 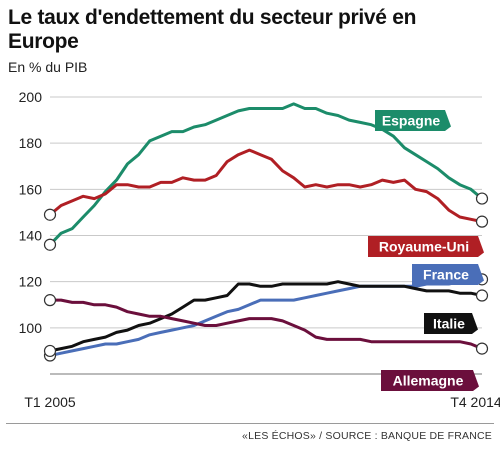 I want to click on series-label-text: Italie, so click(x=449, y=324).